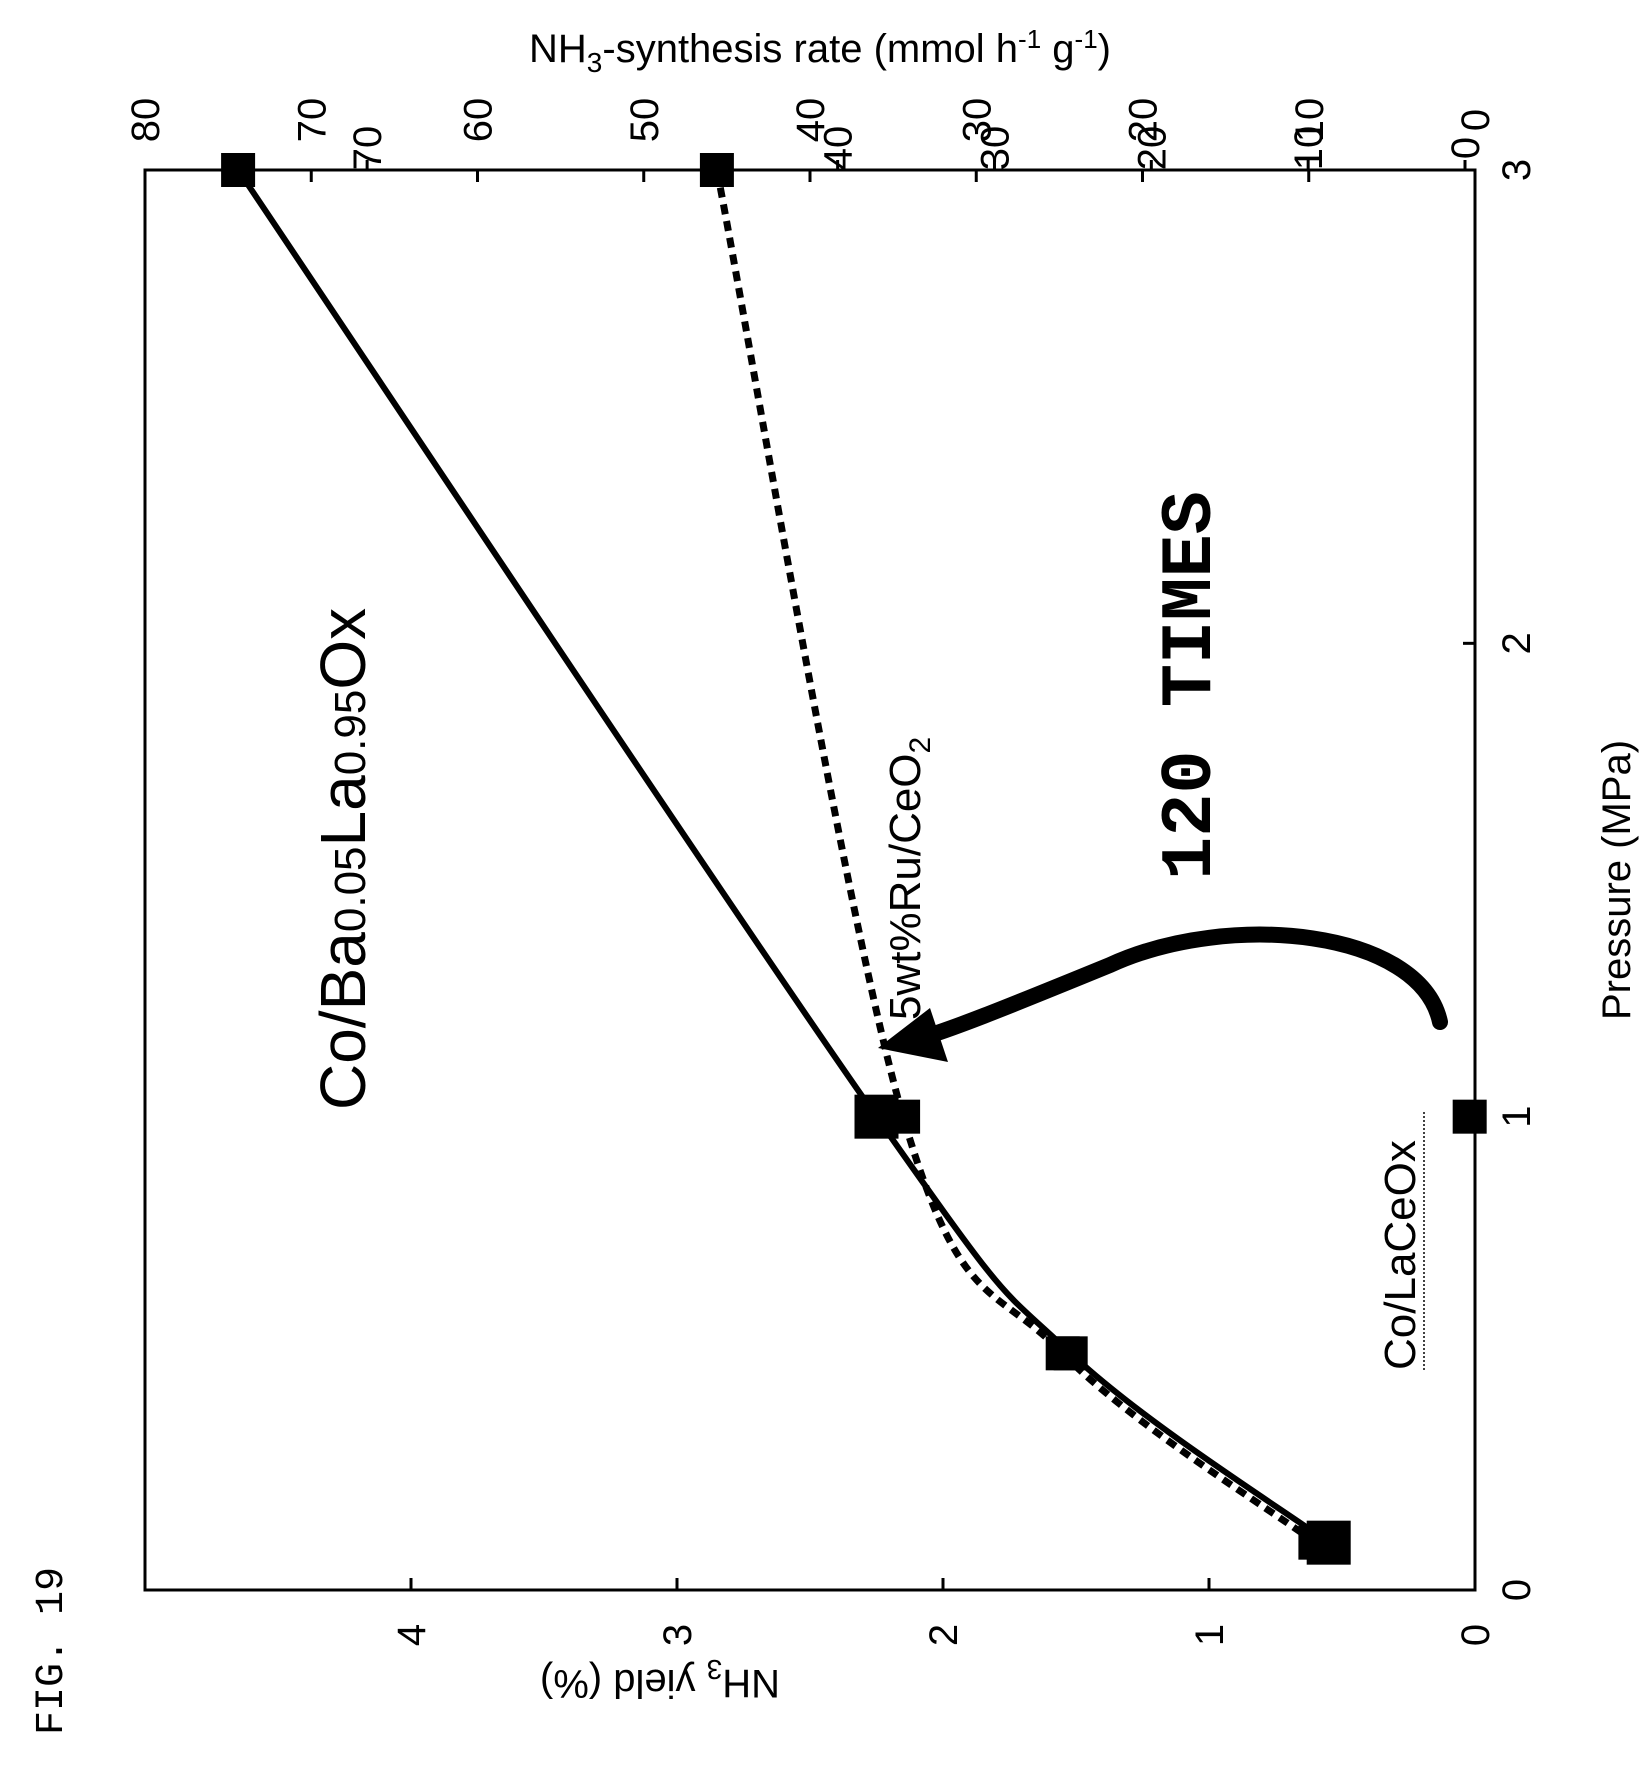  What do you see at coordinates (944, 1635) in the screenshot?
I see `y-left-tick-label: 2` at bounding box center [944, 1635].